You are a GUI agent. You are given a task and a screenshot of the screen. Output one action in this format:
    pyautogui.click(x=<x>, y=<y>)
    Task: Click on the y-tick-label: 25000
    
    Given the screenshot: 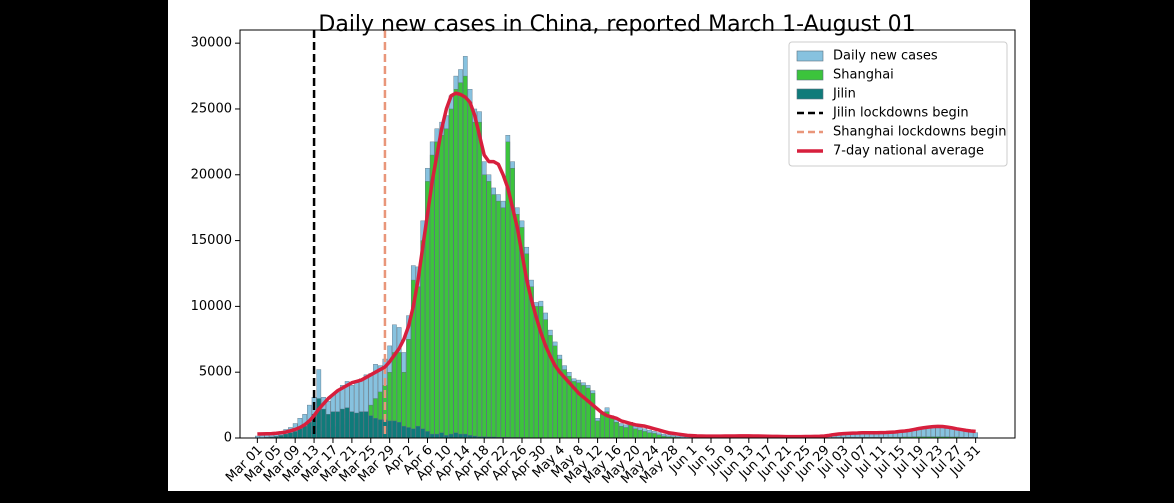 What is the action you would take?
    pyautogui.click(x=211, y=108)
    